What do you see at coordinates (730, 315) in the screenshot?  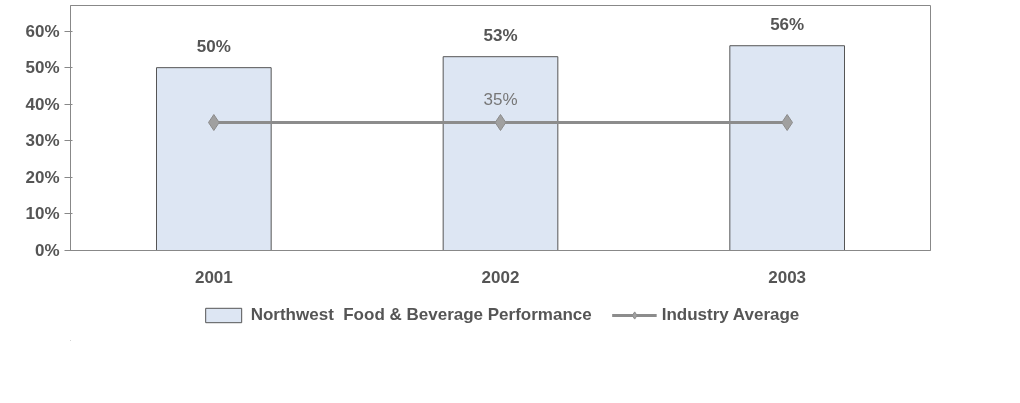 I see `legend-label: Industry Average` at bounding box center [730, 315].